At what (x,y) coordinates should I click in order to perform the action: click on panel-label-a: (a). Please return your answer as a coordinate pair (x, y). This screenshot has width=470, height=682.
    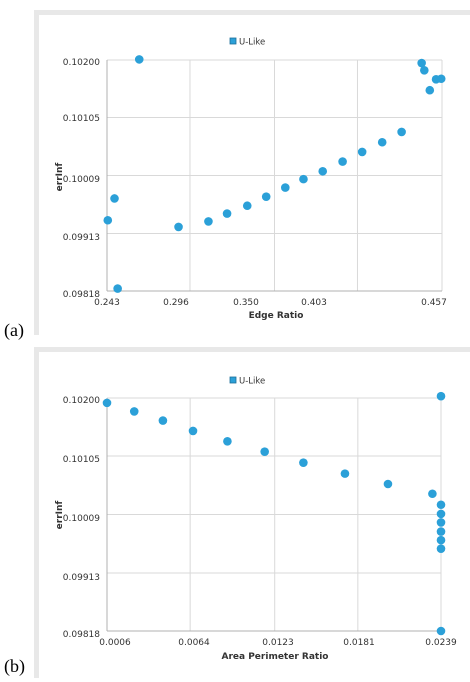
    Looking at the image, I should click on (14, 330).